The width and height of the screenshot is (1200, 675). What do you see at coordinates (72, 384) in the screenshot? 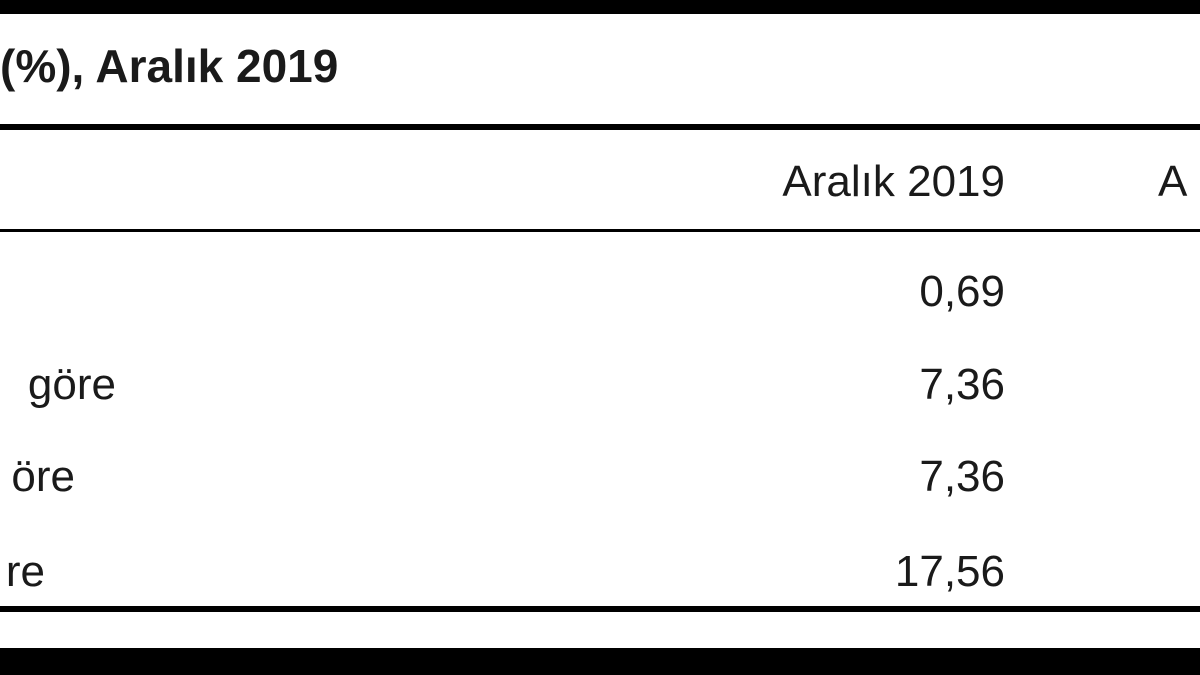
I see `row-label: göre` at bounding box center [72, 384].